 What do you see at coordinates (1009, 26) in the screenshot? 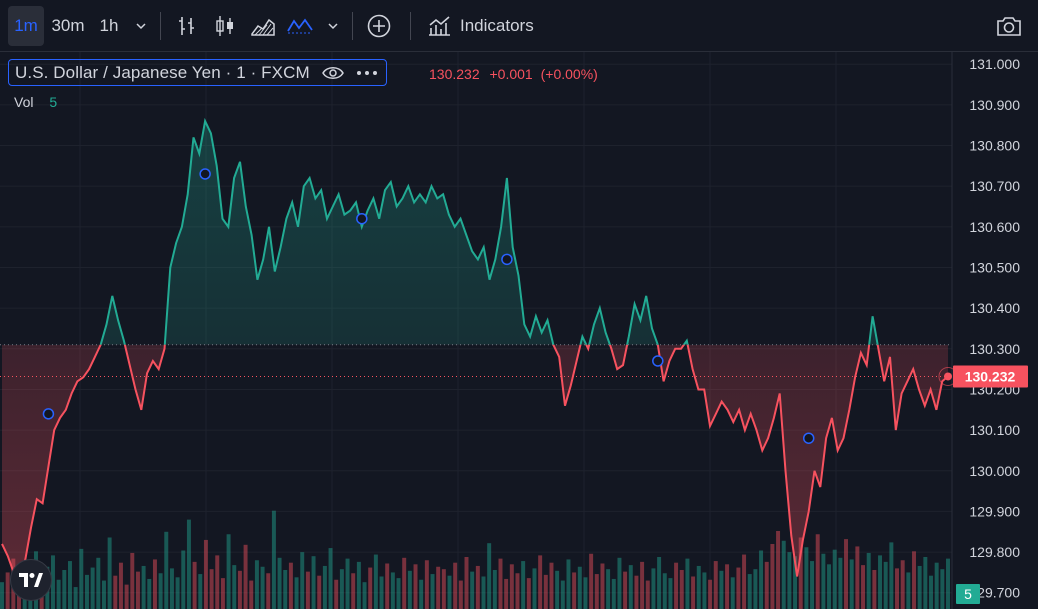
I see `camera-icon` at bounding box center [1009, 26].